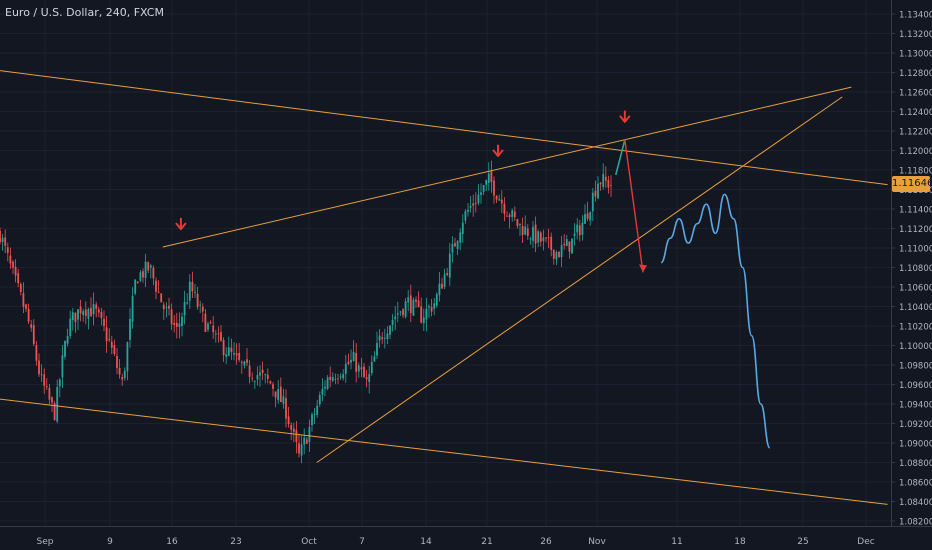  Describe the element at coordinates (915, 347) in the screenshot. I see `y-tick-label: 1.10000` at that location.